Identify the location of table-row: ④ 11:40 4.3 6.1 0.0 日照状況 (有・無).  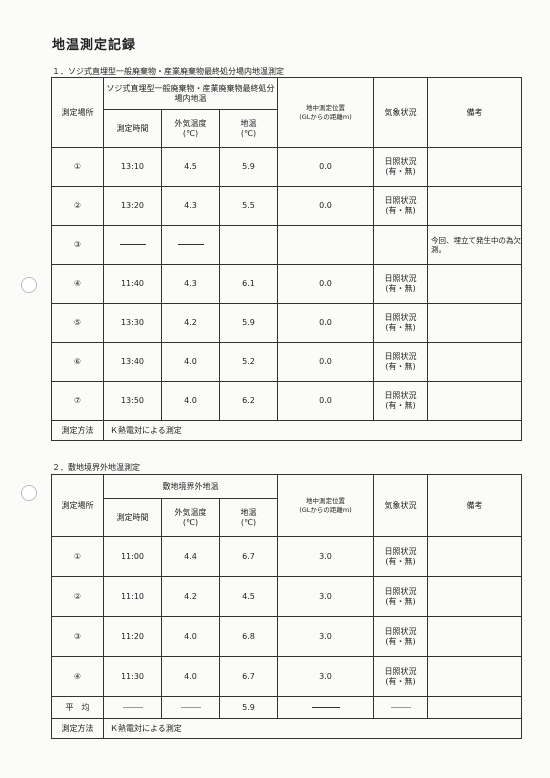
(286, 284).